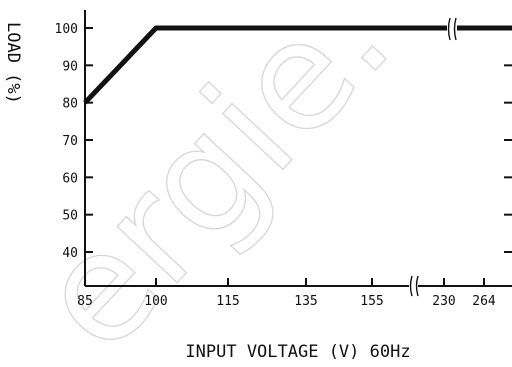  I want to click on y-tick-label: 80, so click(70, 104).